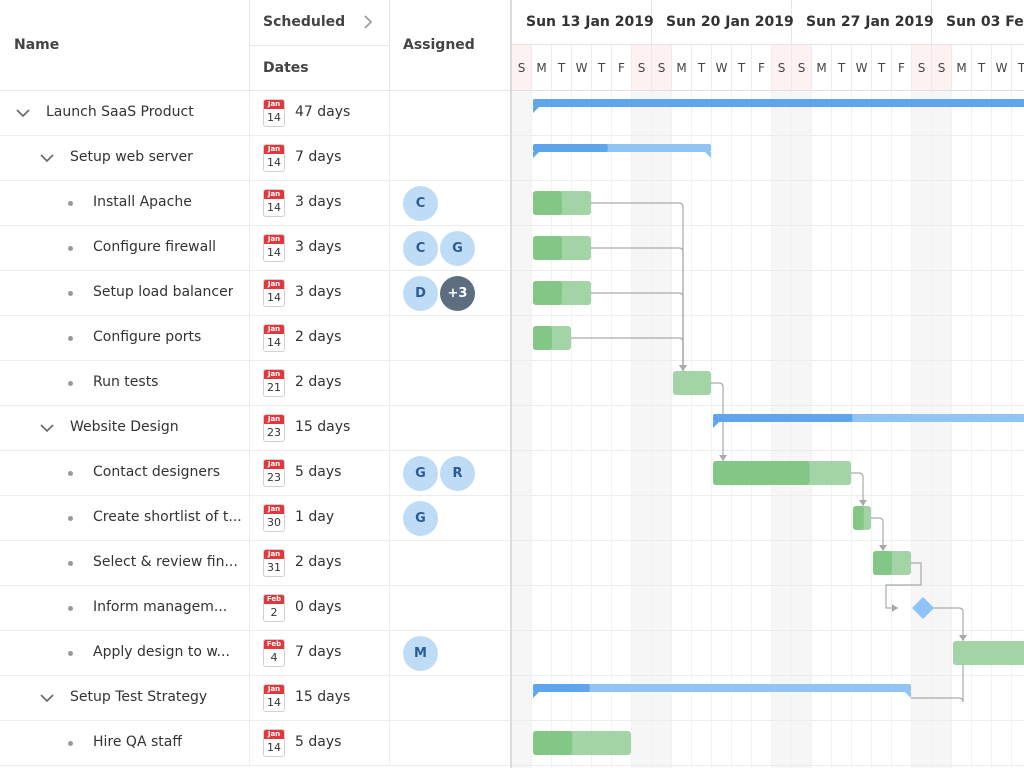  I want to click on task-row: Configure ports Jan 14 2 days, so click(255, 338).